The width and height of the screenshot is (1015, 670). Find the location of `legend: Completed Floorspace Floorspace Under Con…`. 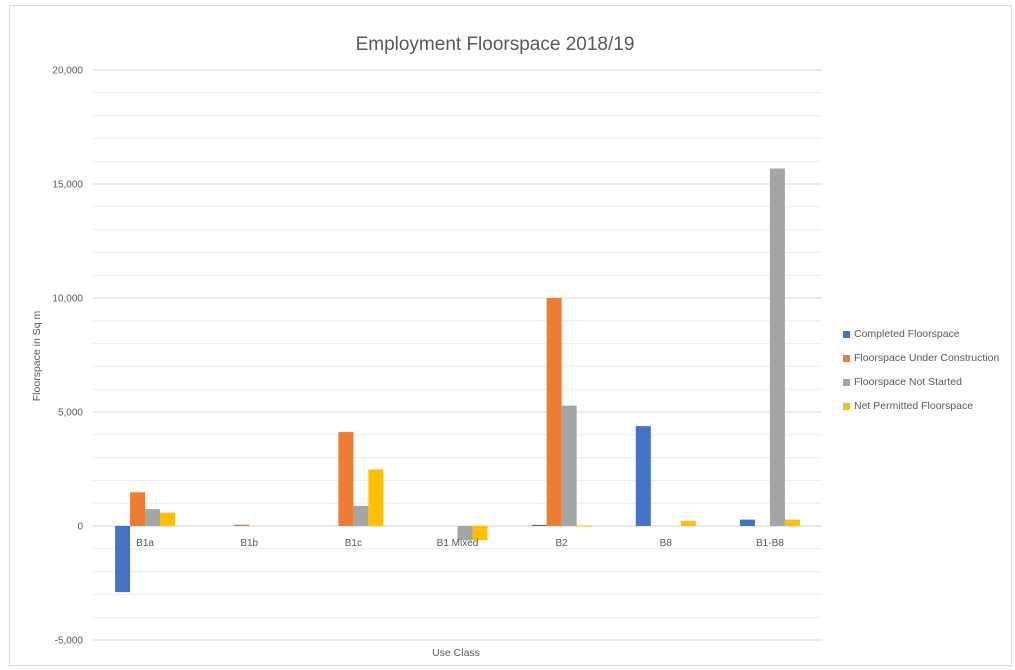

legend: Completed Floorspace Floorspace Under Con… is located at coordinates (921, 370).